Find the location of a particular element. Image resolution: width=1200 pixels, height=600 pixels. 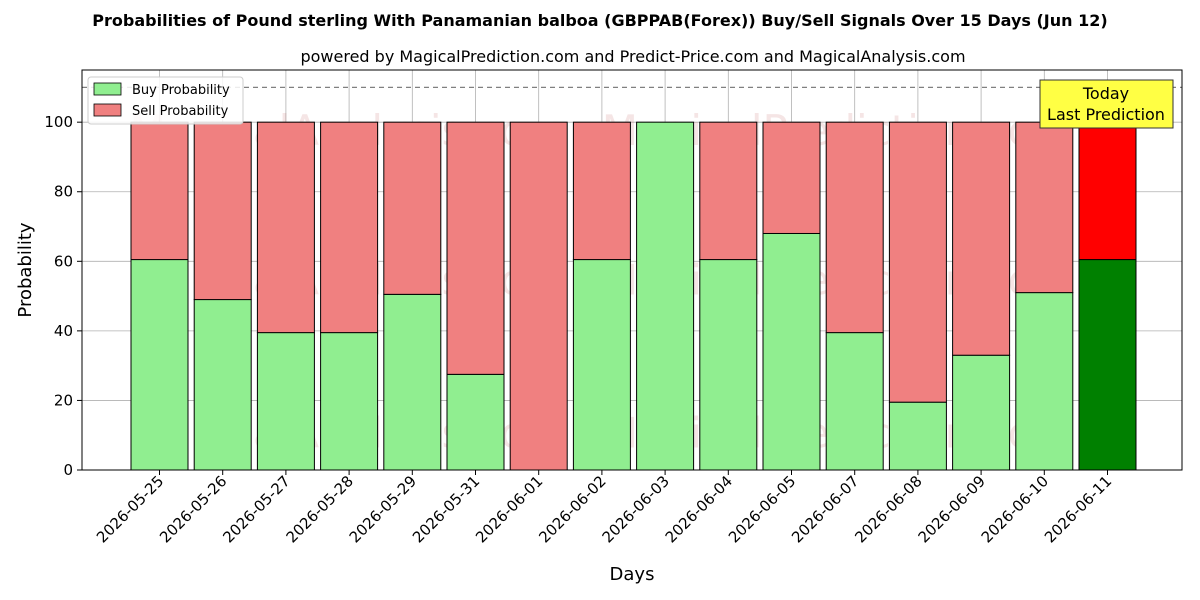

legend-box is located at coordinates (165, 100).